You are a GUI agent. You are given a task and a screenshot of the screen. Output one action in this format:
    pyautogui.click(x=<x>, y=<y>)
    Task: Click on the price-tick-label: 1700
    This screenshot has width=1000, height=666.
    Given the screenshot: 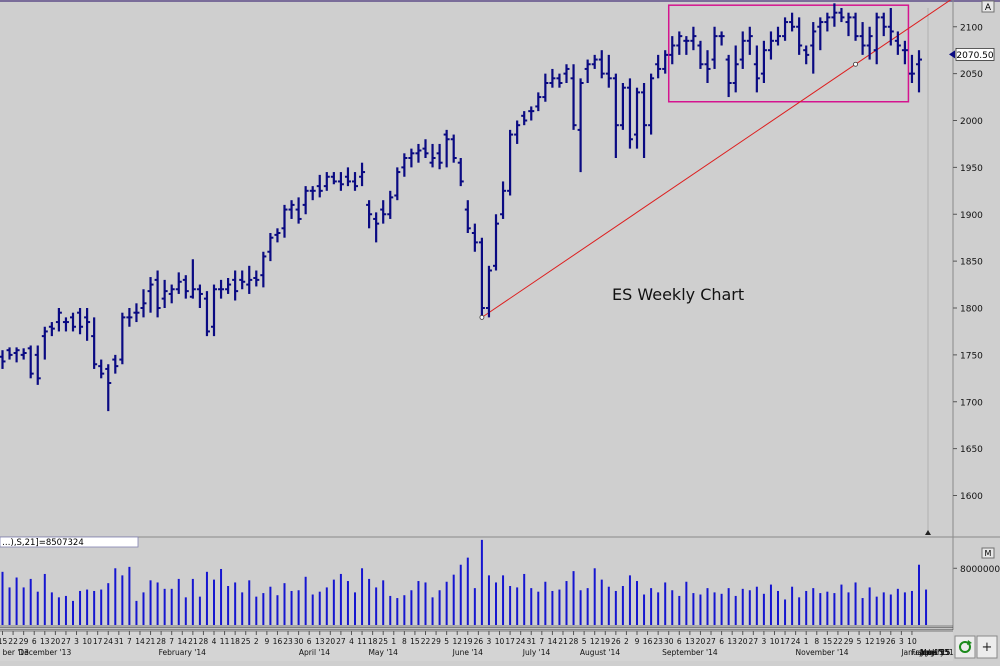 What is the action you would take?
    pyautogui.click(x=971, y=403)
    